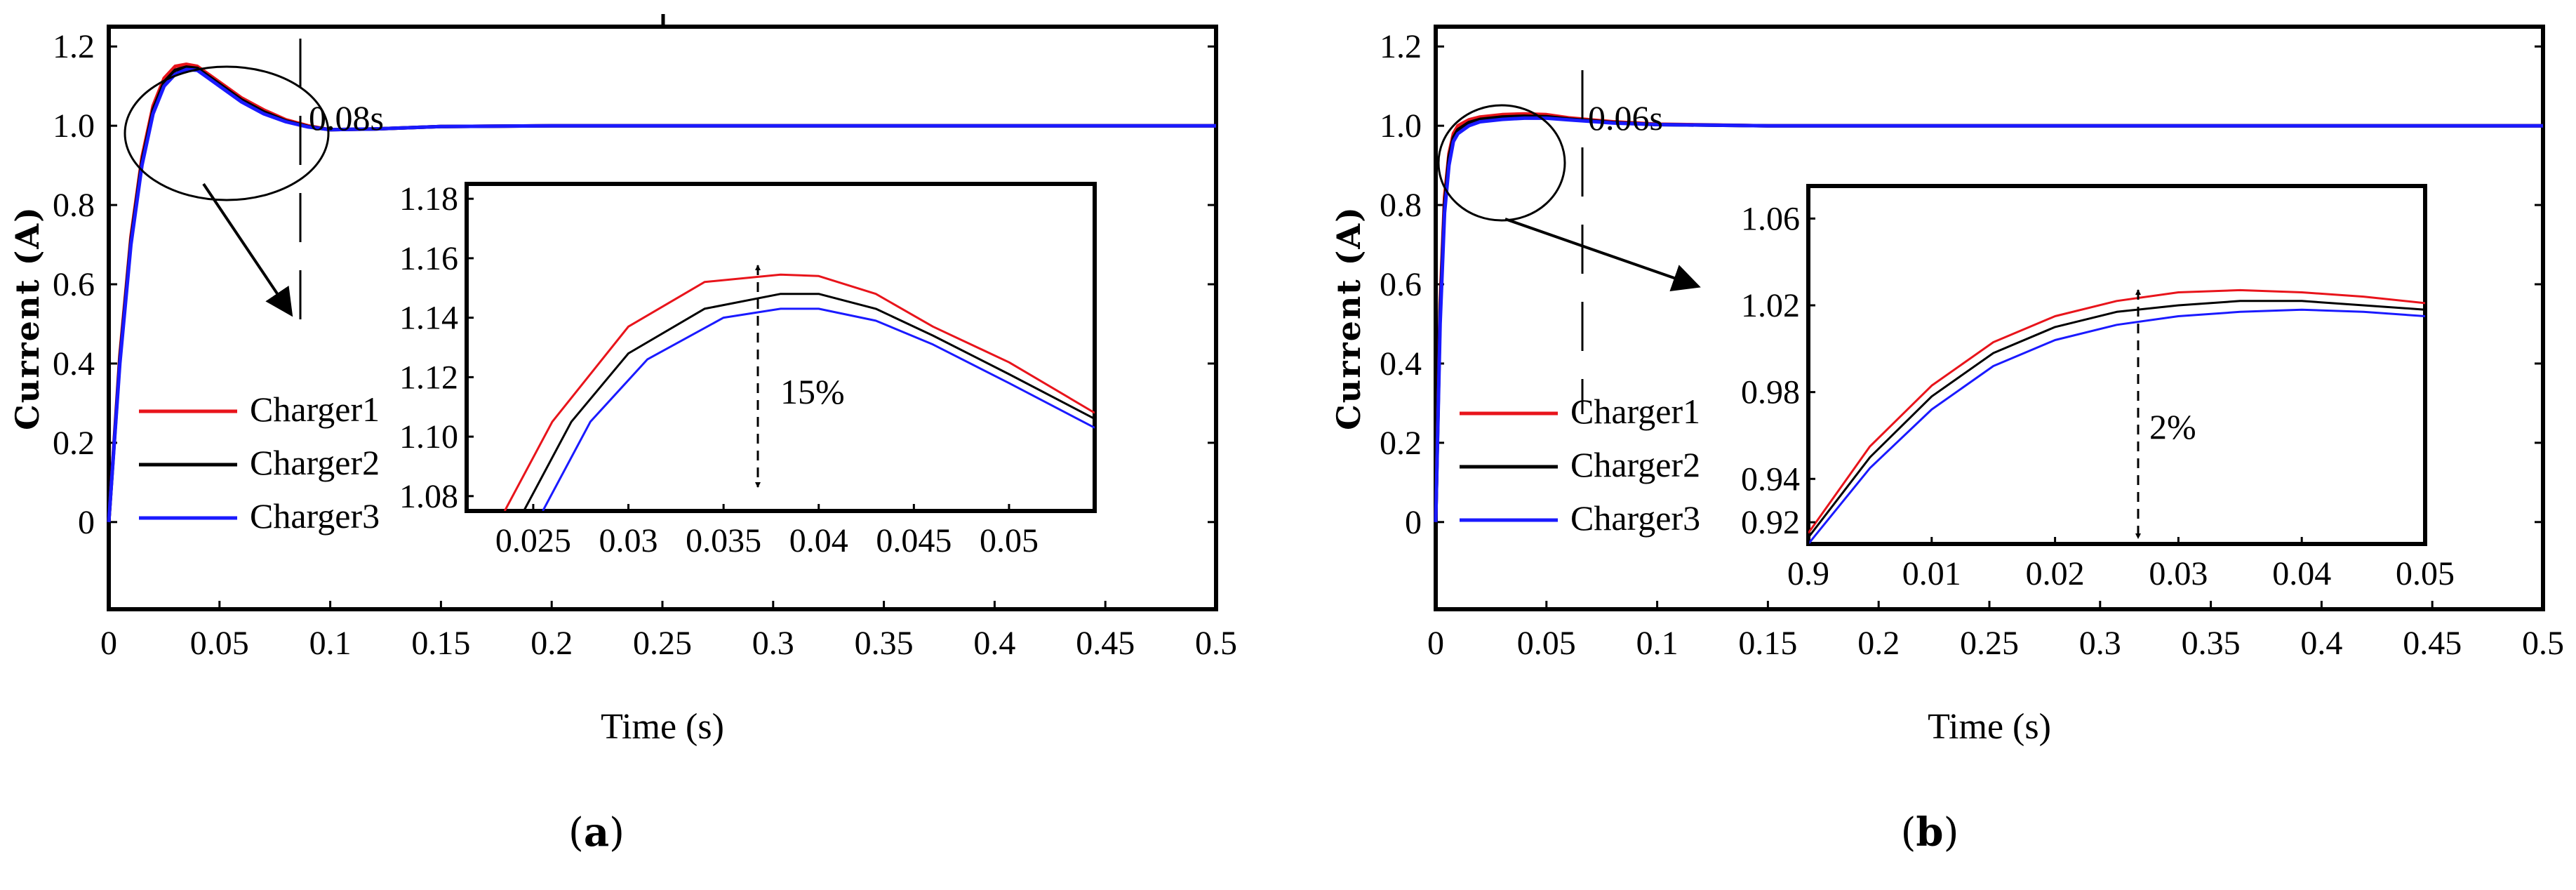  I want to click on inset-y-tick-label: 1.08, so click(428, 496).